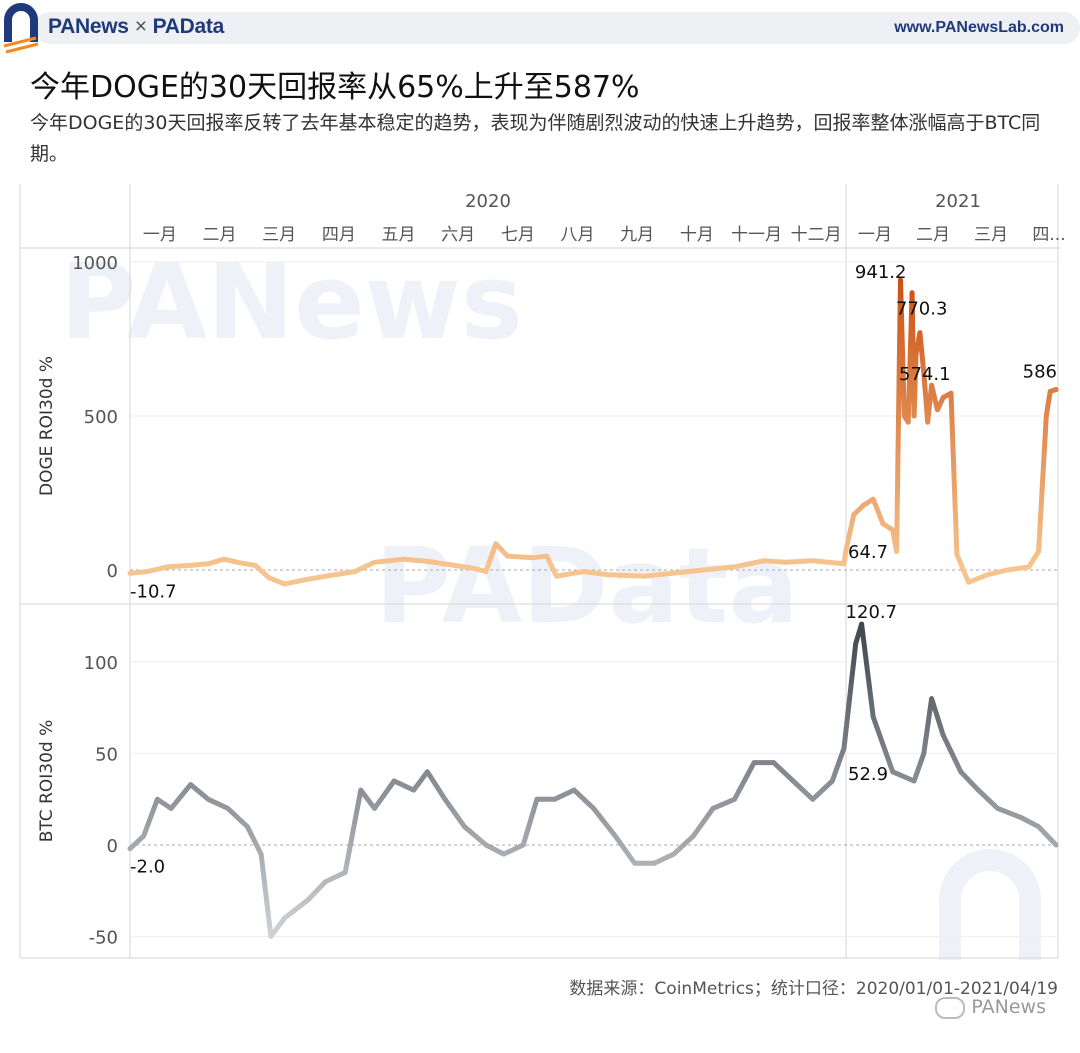 The image size is (1080, 1053). Describe the element at coordinates (88, 26) in the screenshot. I see `brand-panews: PANews` at that location.